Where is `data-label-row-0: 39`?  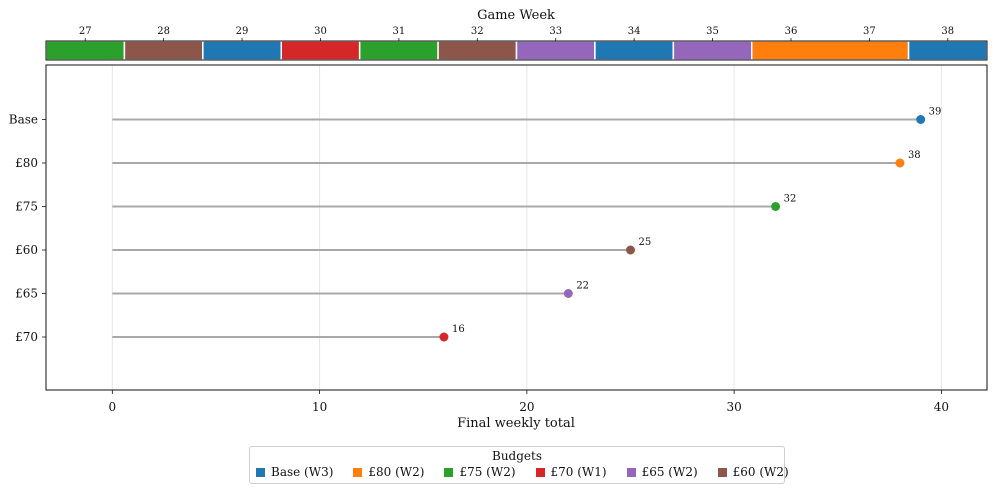 data-label-row-0: 39 is located at coordinates (935, 112).